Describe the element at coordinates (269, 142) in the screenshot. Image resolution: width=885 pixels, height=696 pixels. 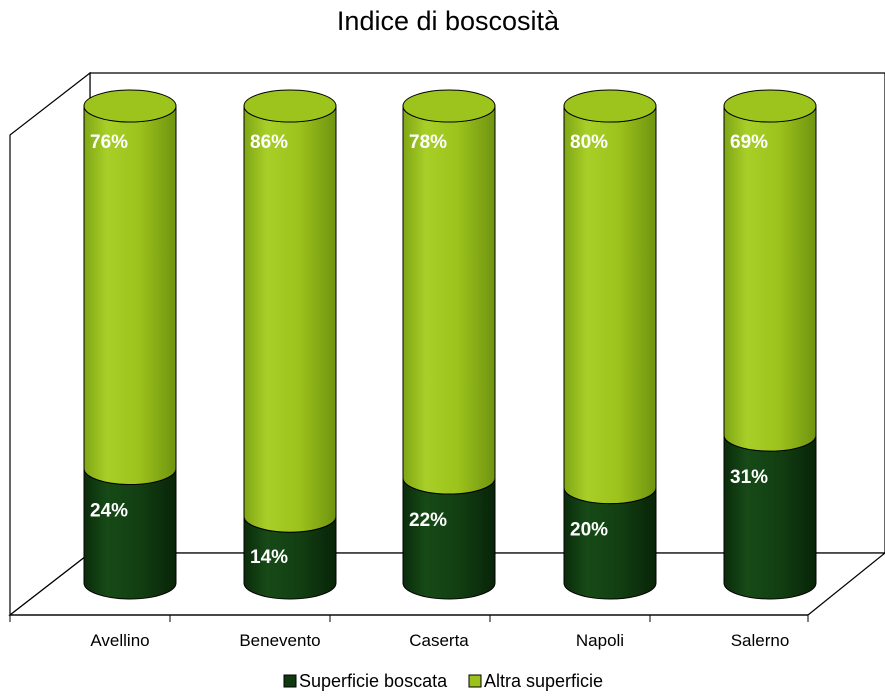
I see `data-label-altra-superficie-benevento: 86%` at that location.